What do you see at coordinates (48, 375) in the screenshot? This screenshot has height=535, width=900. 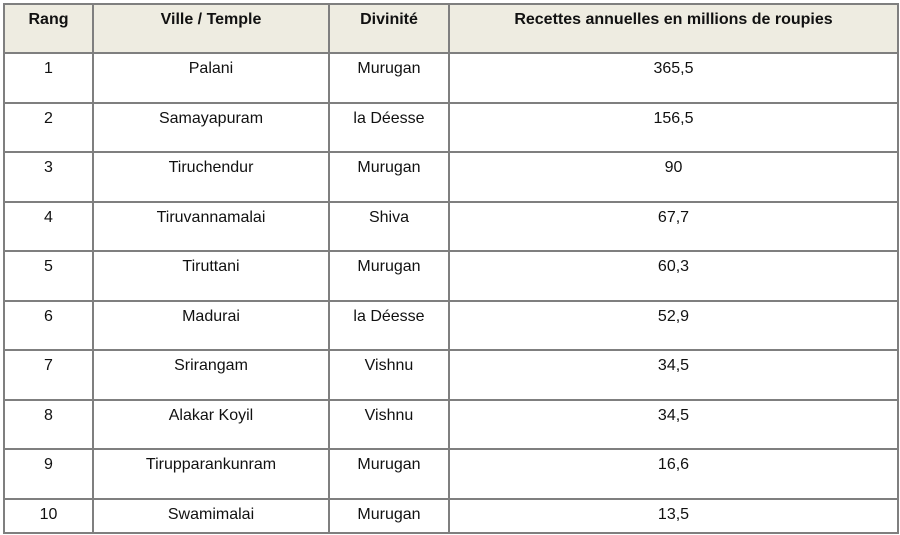 I see `rank-cell: 7` at bounding box center [48, 375].